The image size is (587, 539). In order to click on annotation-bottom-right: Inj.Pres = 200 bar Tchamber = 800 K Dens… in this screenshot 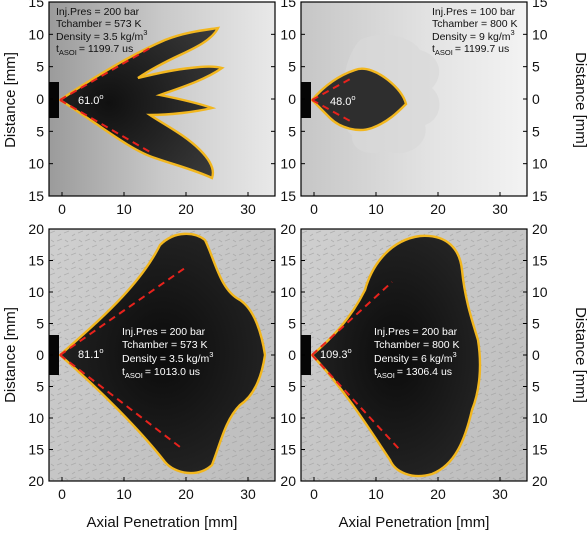, I will do `click(390, 353)`.